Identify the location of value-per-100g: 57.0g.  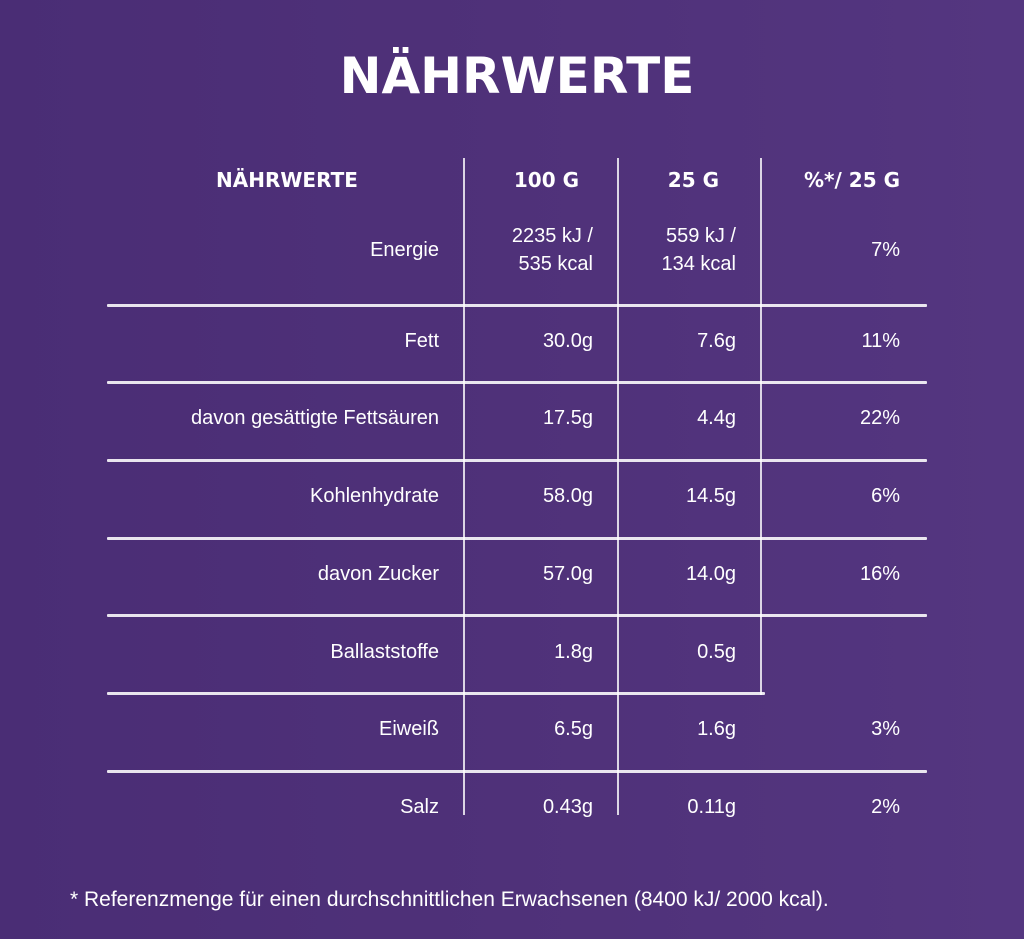
(567, 574).